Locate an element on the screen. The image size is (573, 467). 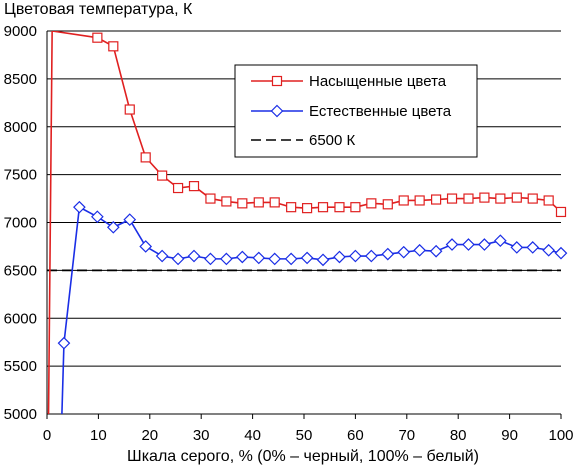
y-tick-label: 9000 is located at coordinates (20, 31).